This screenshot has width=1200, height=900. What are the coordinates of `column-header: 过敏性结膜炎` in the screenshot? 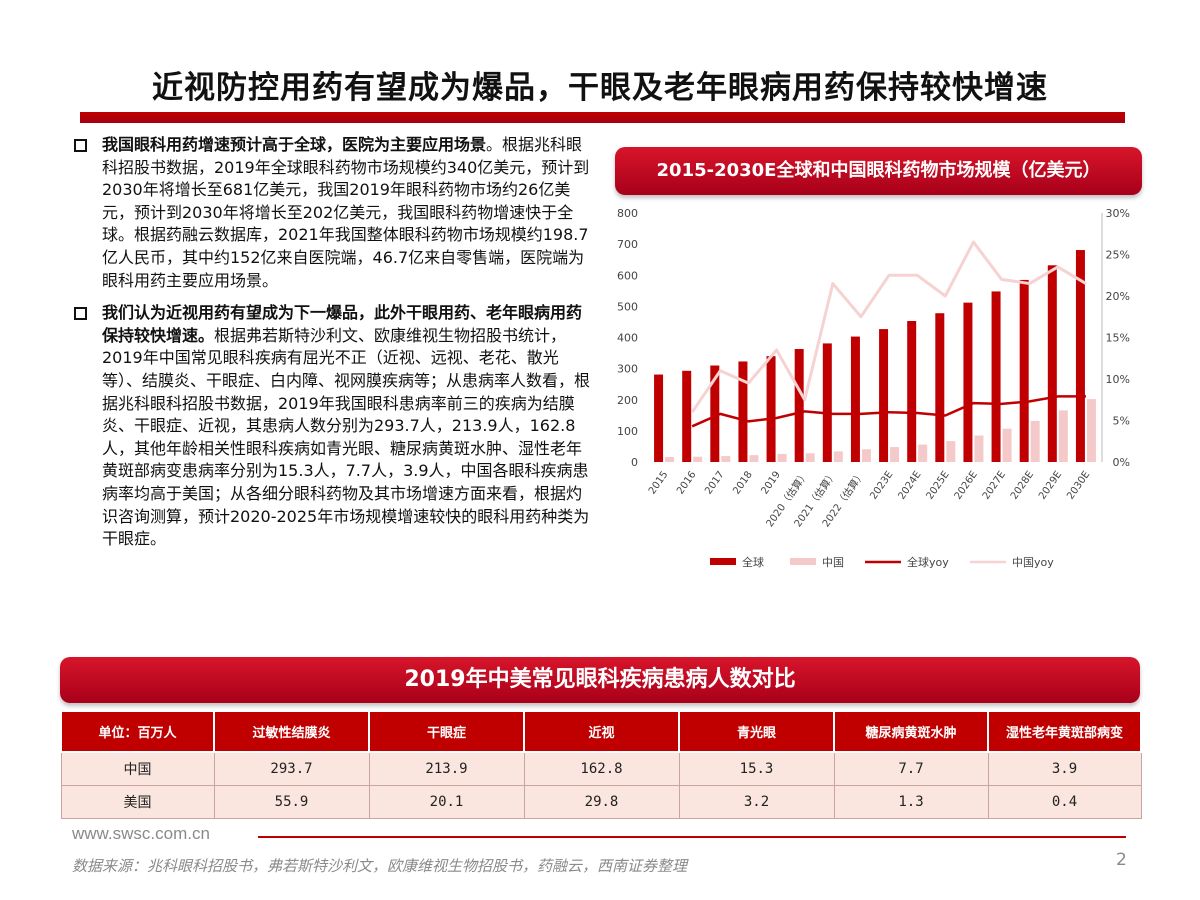 It's located at (291, 731).